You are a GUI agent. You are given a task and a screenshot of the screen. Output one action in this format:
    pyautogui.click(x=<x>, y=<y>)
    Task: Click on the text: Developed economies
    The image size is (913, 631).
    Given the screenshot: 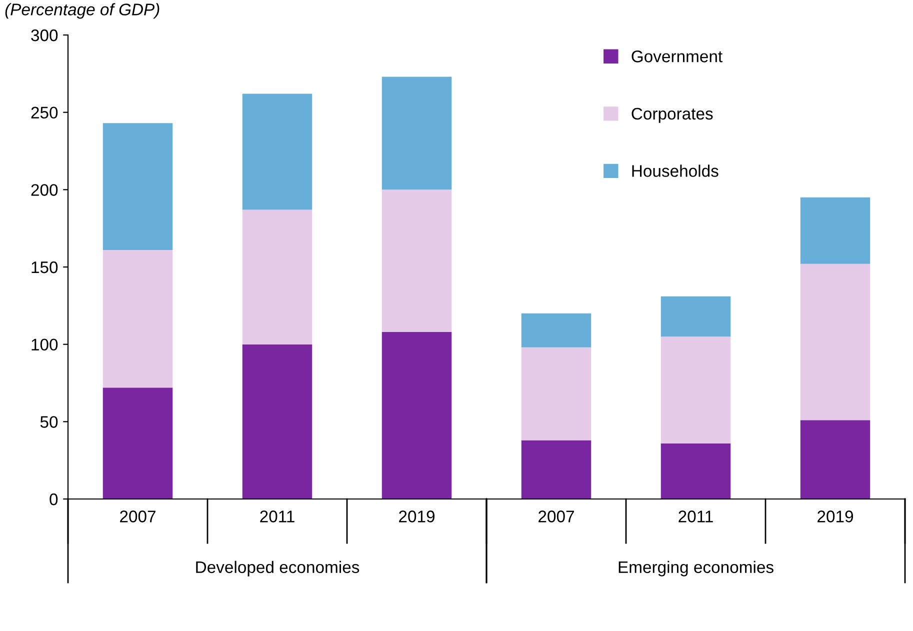 What is the action you would take?
    pyautogui.click(x=278, y=568)
    